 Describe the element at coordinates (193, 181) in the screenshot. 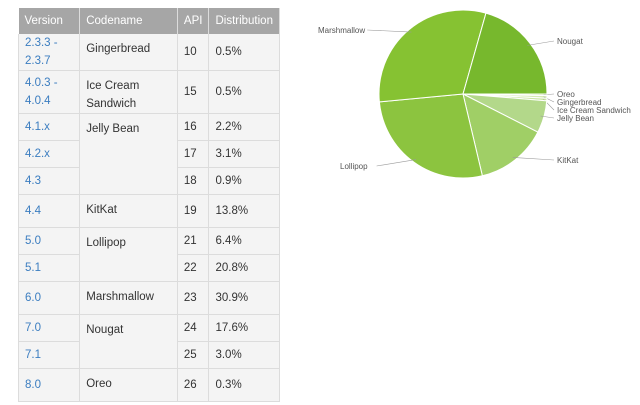

I see `api-cell: 18` at that location.